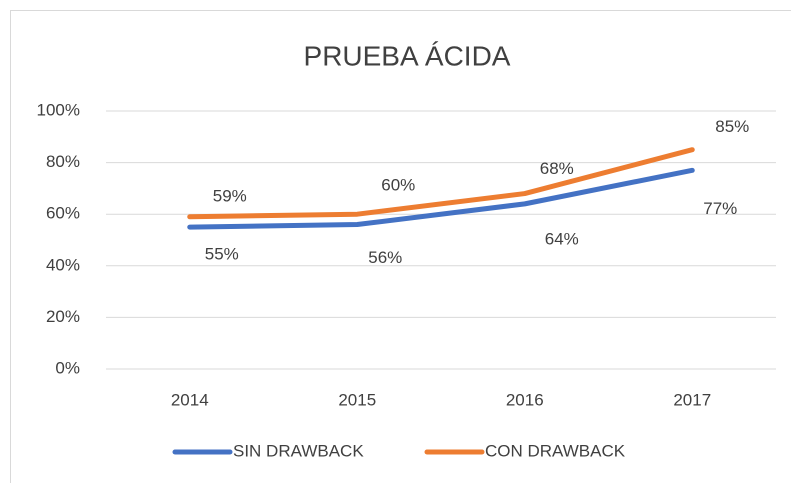 The image size is (791, 483). Describe the element at coordinates (557, 168) in the screenshot. I see `data-label: 68%` at that location.